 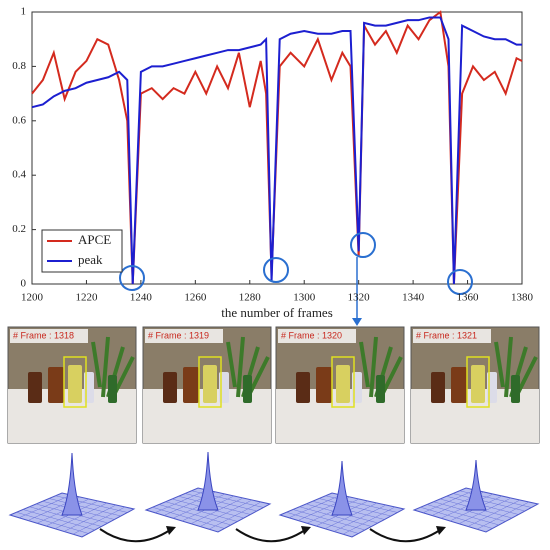 I want to click on pointer-arrowhead, so click(x=357, y=322).